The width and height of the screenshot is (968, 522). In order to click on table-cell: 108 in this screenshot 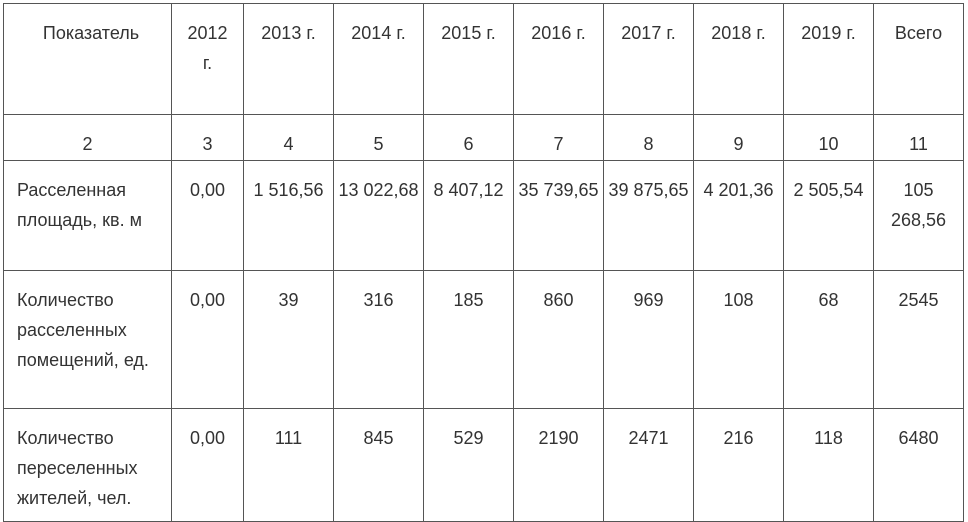, I will do `click(738, 339)`.